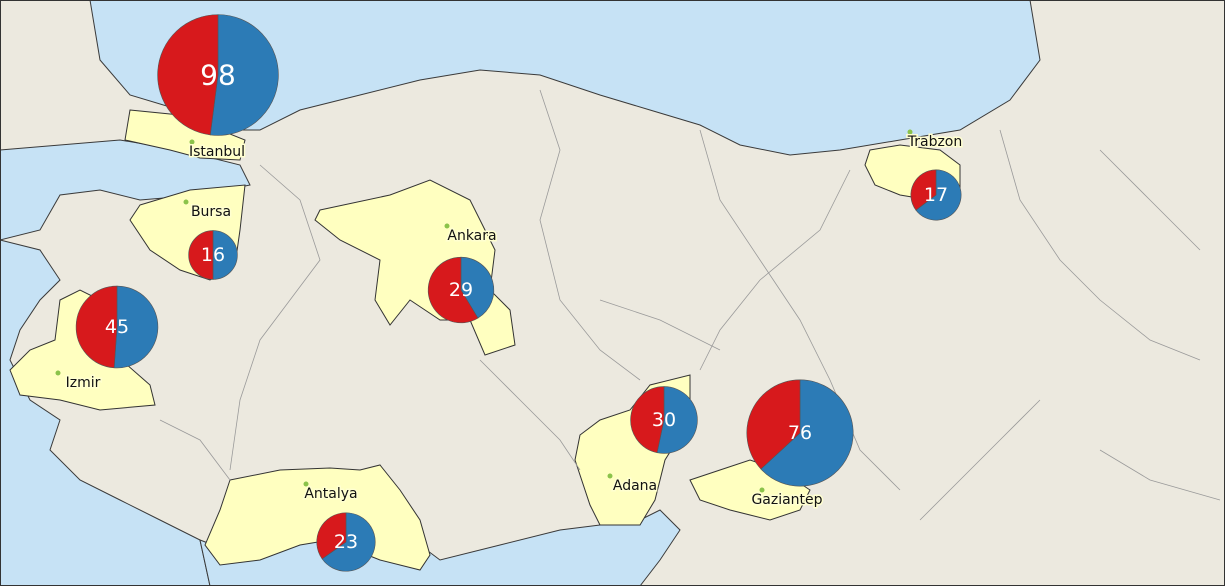 The width and height of the screenshot is (1225, 586). I want to click on pie-total: 45, so click(117, 327).